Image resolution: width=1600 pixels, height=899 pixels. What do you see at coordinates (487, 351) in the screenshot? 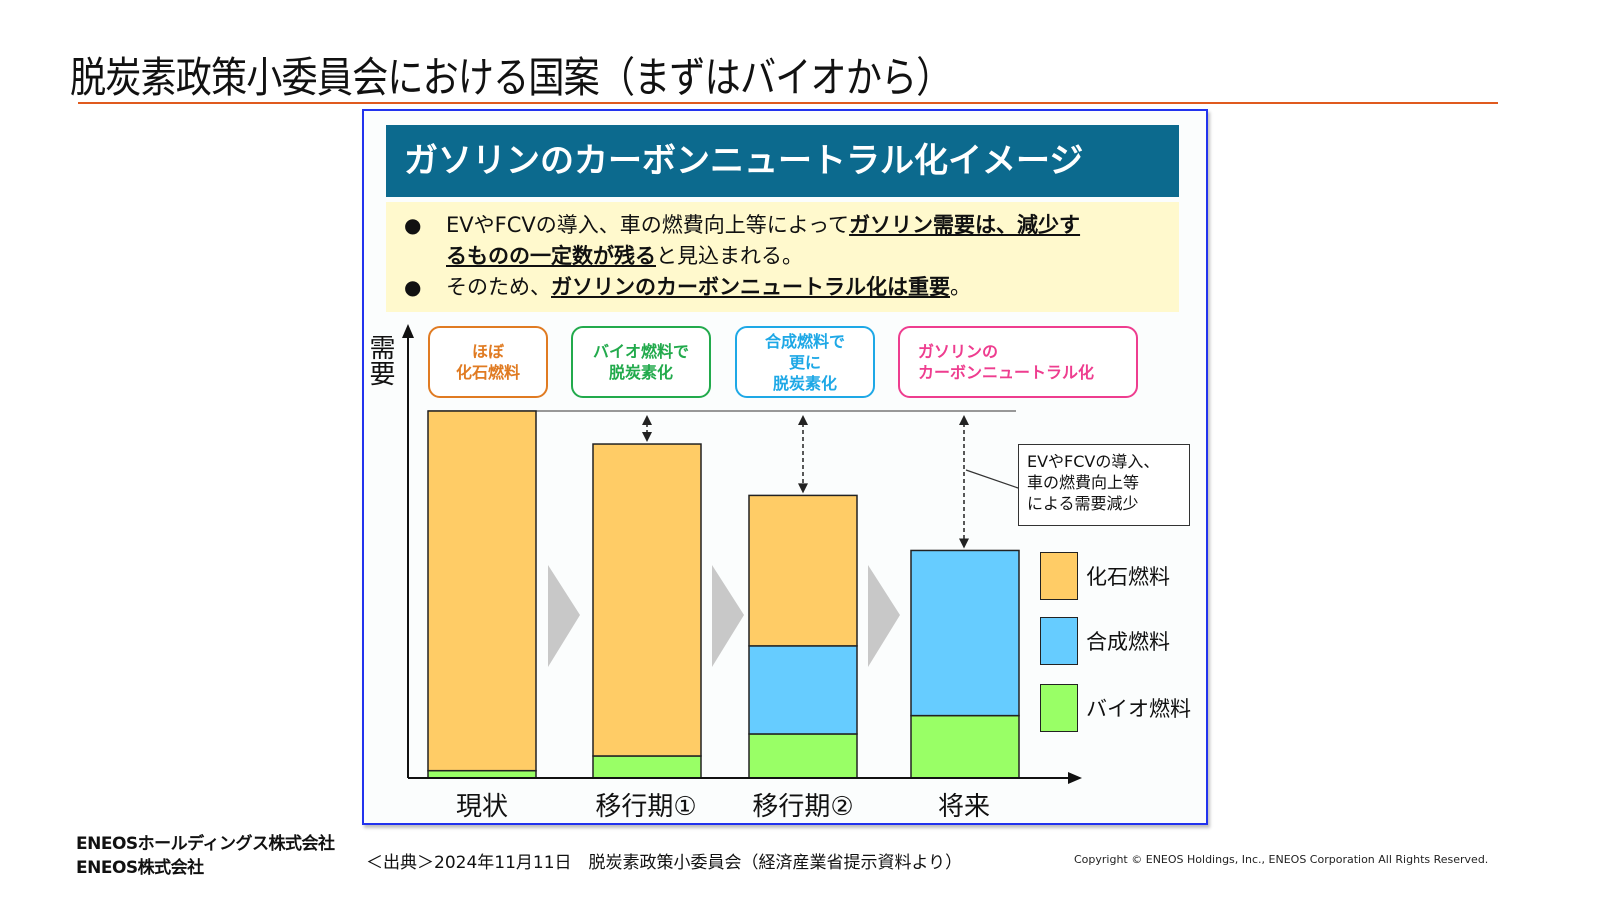
I see `stage-box-line: ほぼ` at bounding box center [487, 351].